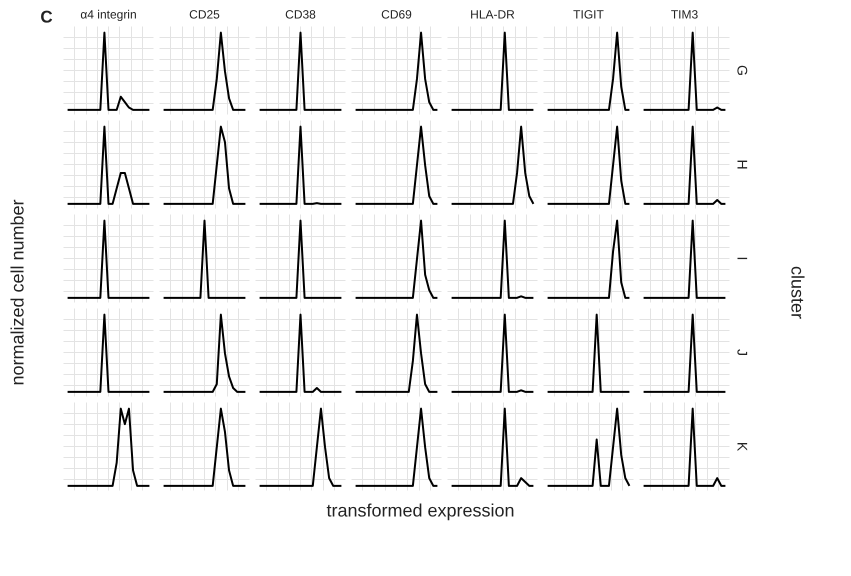 This screenshot has width=851, height=576. Describe the element at coordinates (396, 15) in the screenshot. I see `chart-title: CD69` at that location.